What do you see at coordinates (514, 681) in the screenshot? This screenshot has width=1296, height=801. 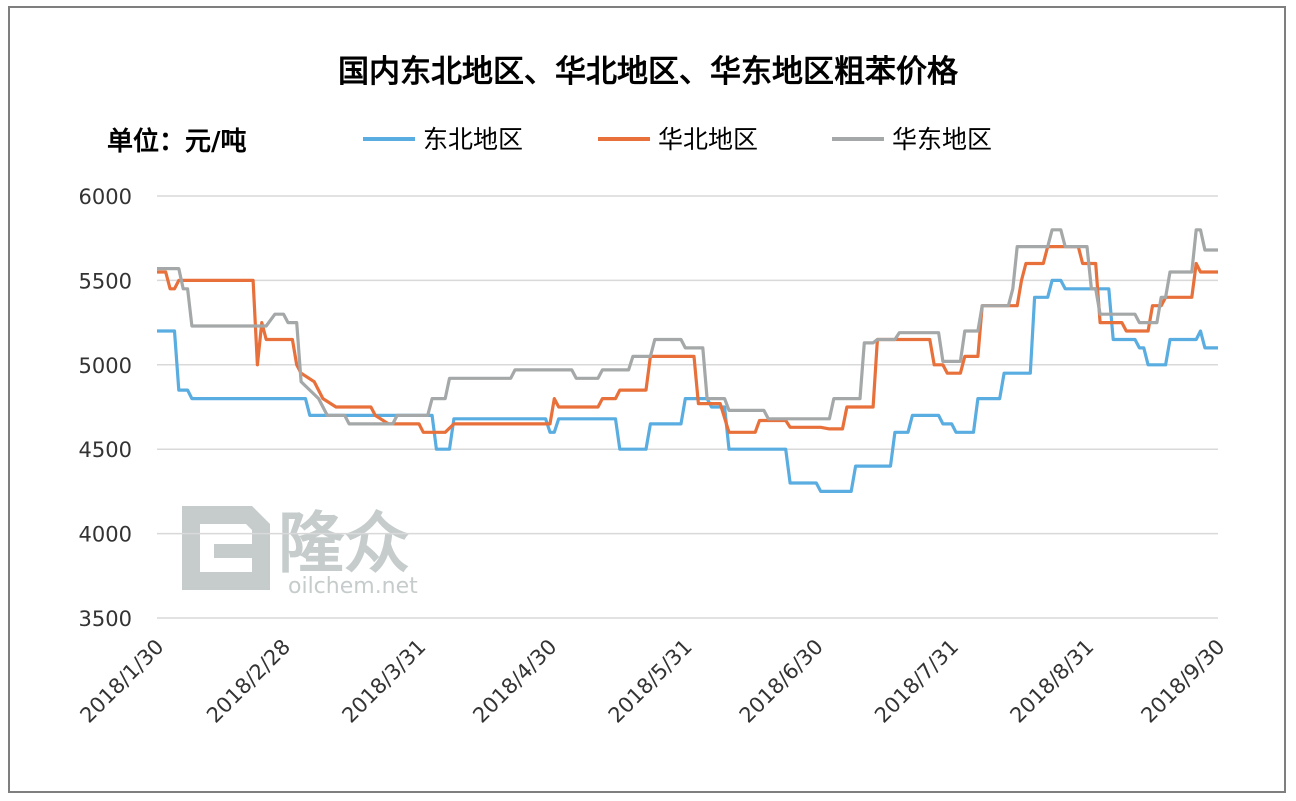 I see `x-tick-label-4: 2018/4/30` at bounding box center [514, 681].